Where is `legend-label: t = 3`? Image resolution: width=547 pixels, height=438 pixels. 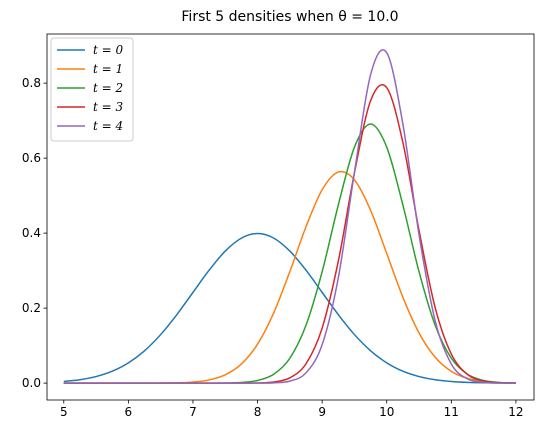 legend-label: t = 3 is located at coordinates (108, 107).